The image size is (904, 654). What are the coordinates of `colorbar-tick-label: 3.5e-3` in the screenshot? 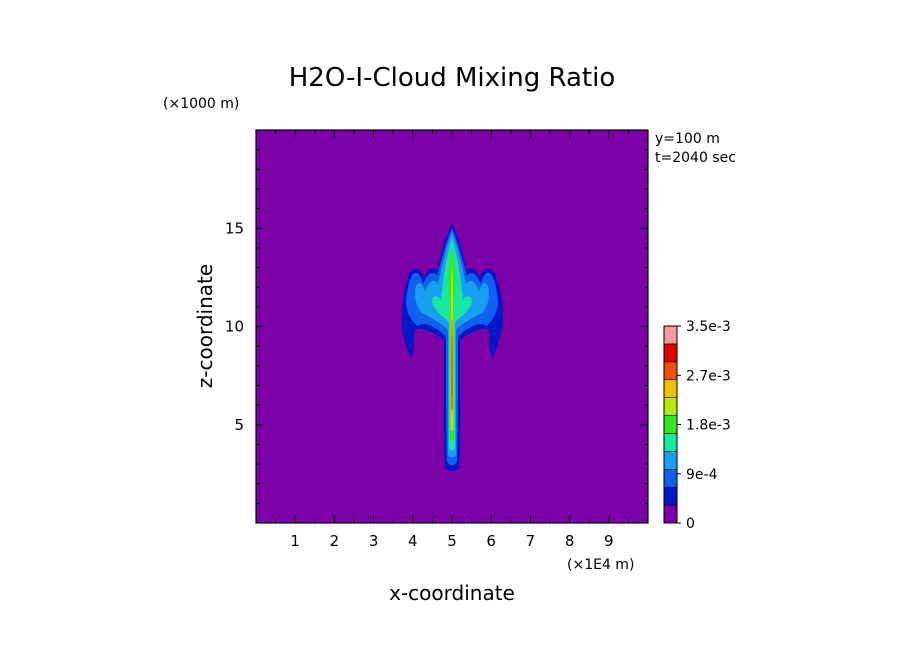 It's located at (708, 327).